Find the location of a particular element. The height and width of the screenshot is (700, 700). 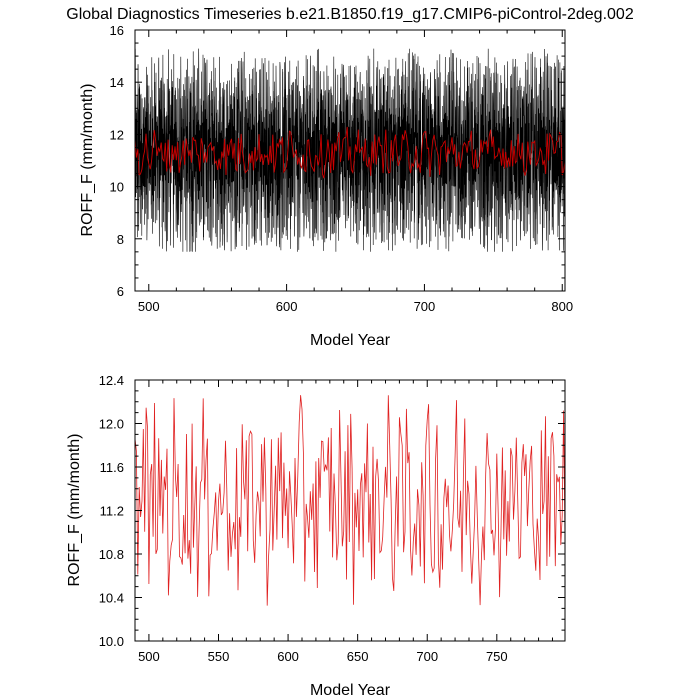

bottom-y-axis-label: ROFF_F (mm/month) is located at coordinates (74, 510).